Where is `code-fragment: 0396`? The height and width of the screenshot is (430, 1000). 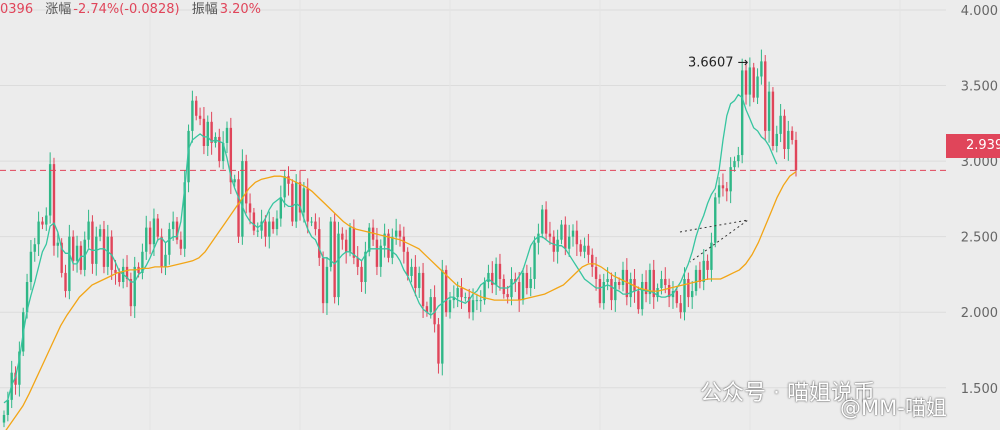 code-fragment: 0396 is located at coordinates (17, 9).